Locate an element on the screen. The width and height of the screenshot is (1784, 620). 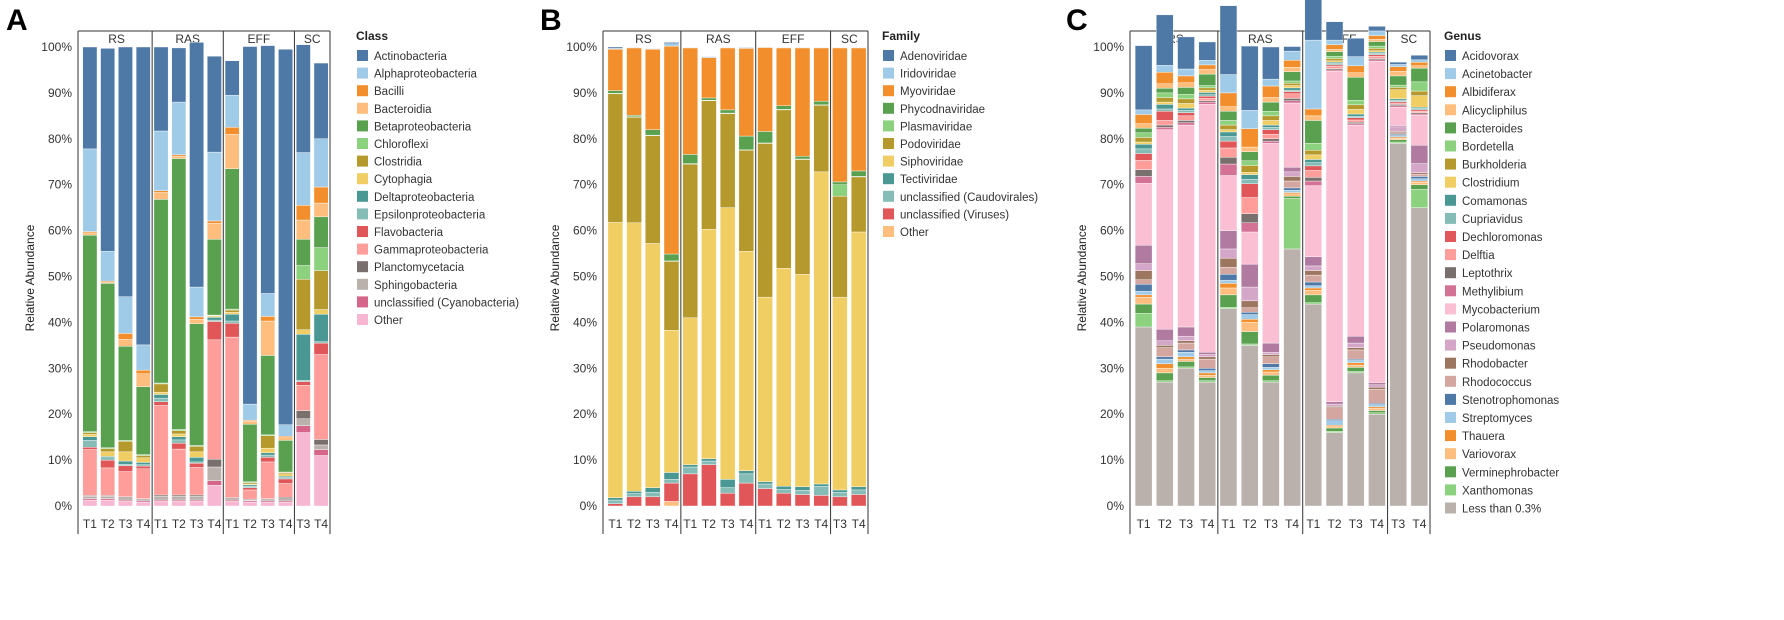
x-tick-label: T4 is located at coordinates (214, 524).